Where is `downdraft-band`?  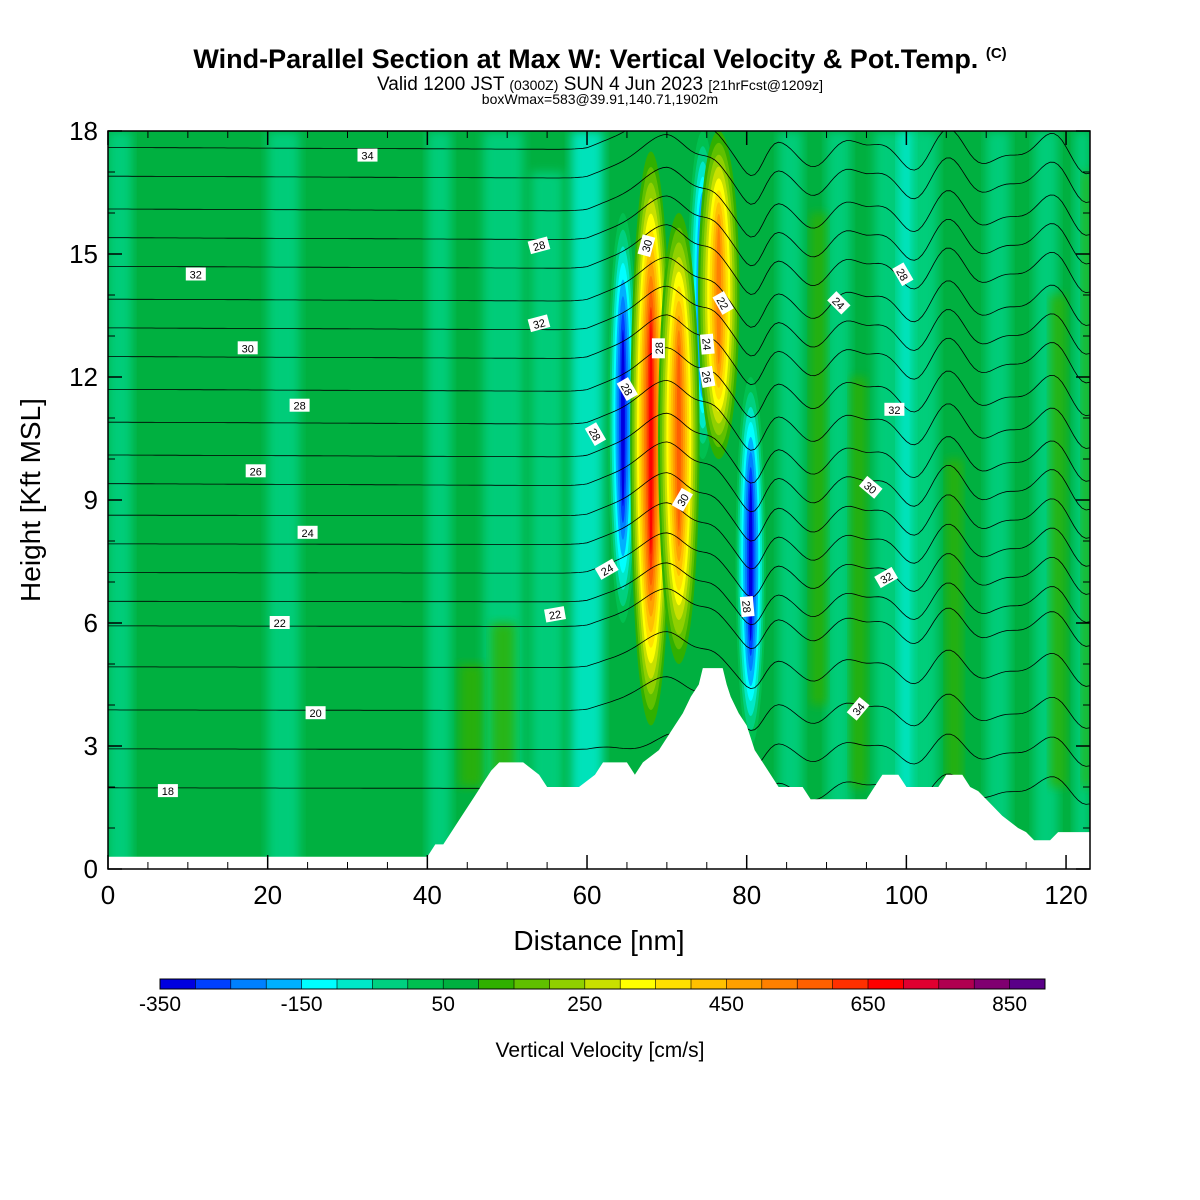 downdraft-band is located at coordinates (750, 561).